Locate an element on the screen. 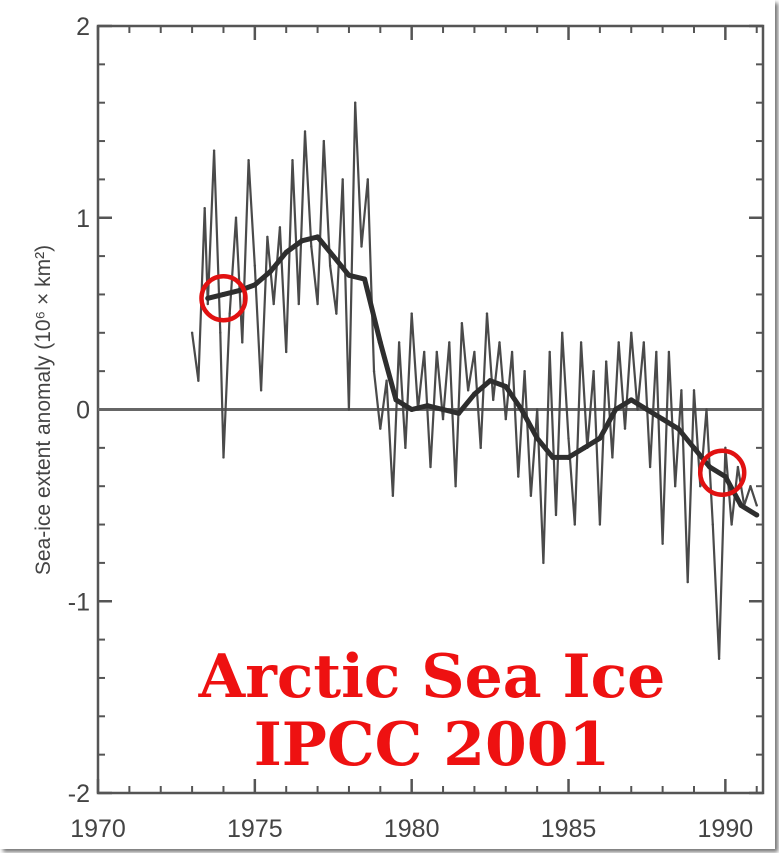 Image resolution: width=779 pixels, height=853 pixels. x-tick-label: 1985 is located at coordinates (569, 829).